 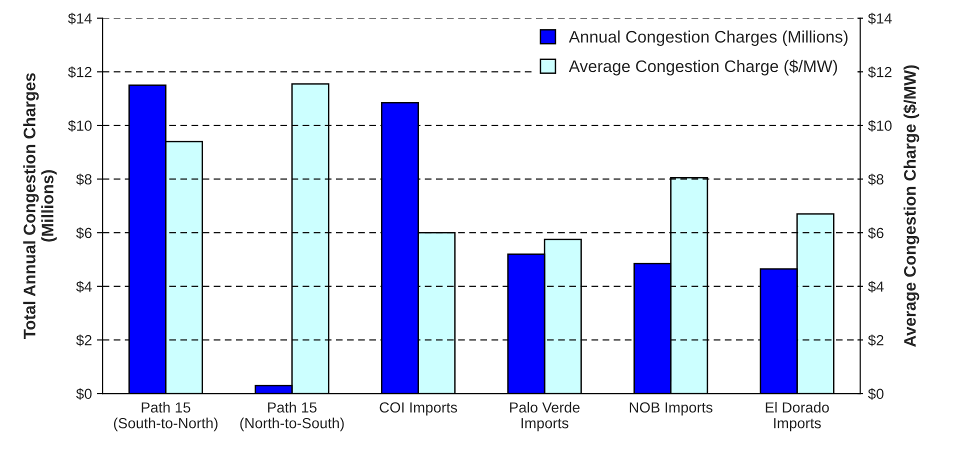 I want to click on x-tick-label: COI Imports, so click(x=419, y=409).